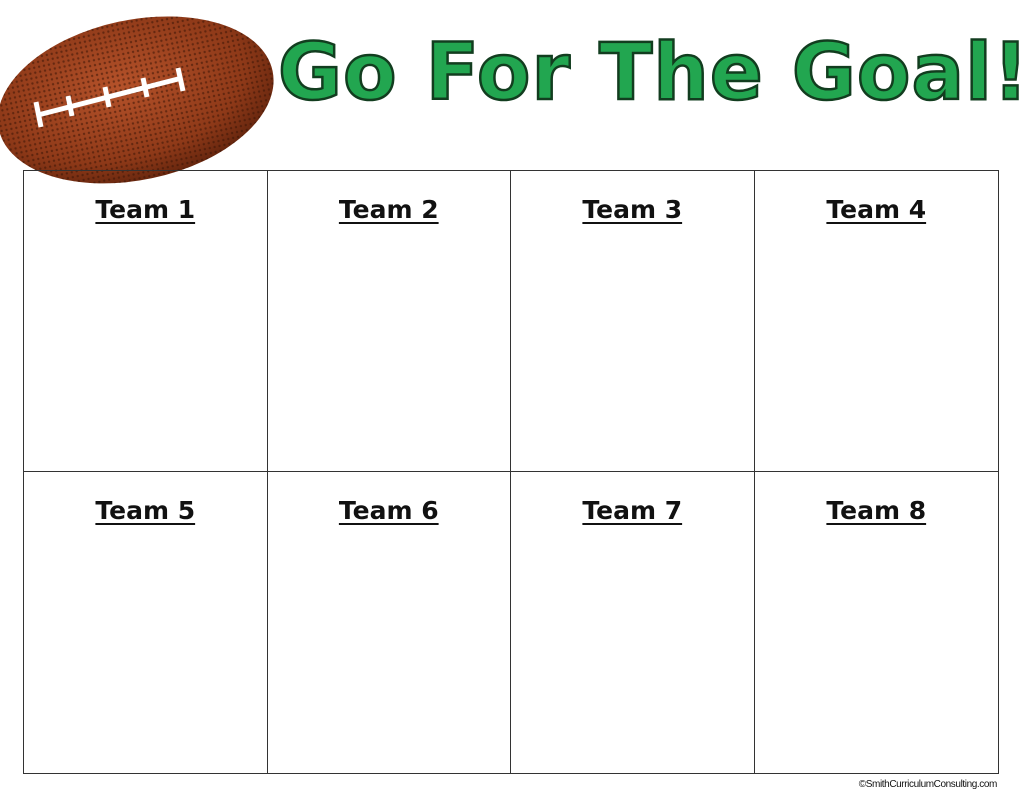 The height and width of the screenshot is (802, 1024). I want to click on team-cell: Team 1, so click(146, 321).